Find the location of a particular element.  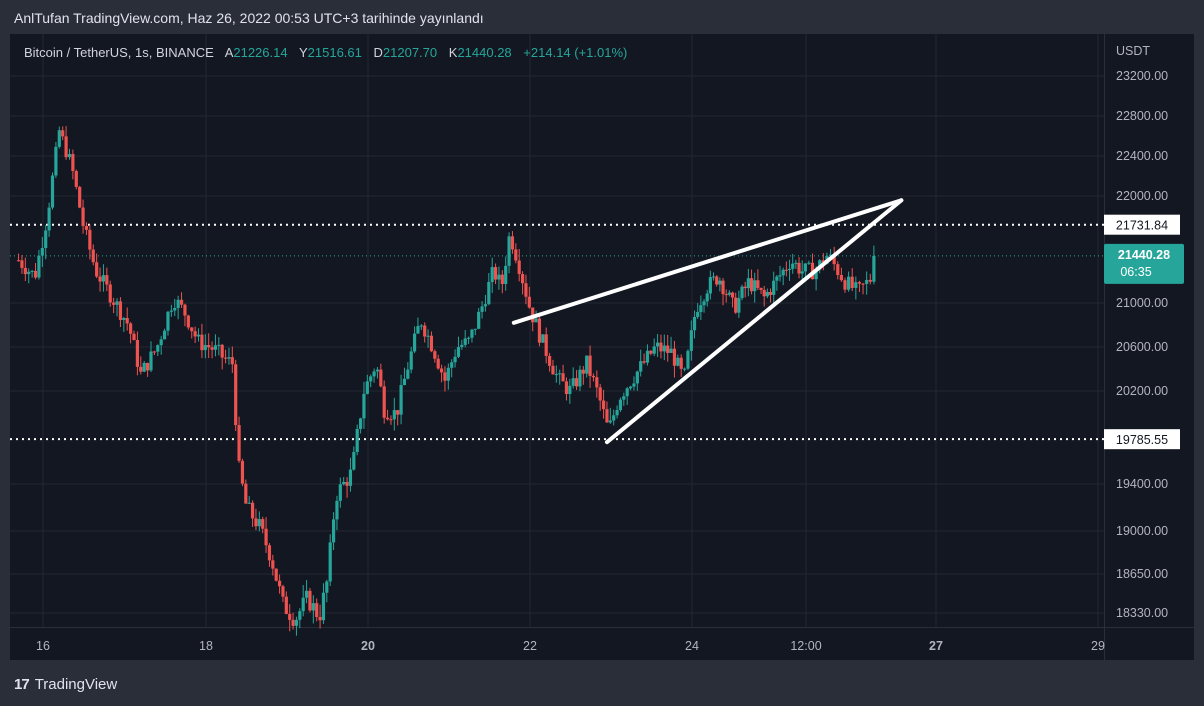

high-value: 21516.61 is located at coordinates (334, 52).